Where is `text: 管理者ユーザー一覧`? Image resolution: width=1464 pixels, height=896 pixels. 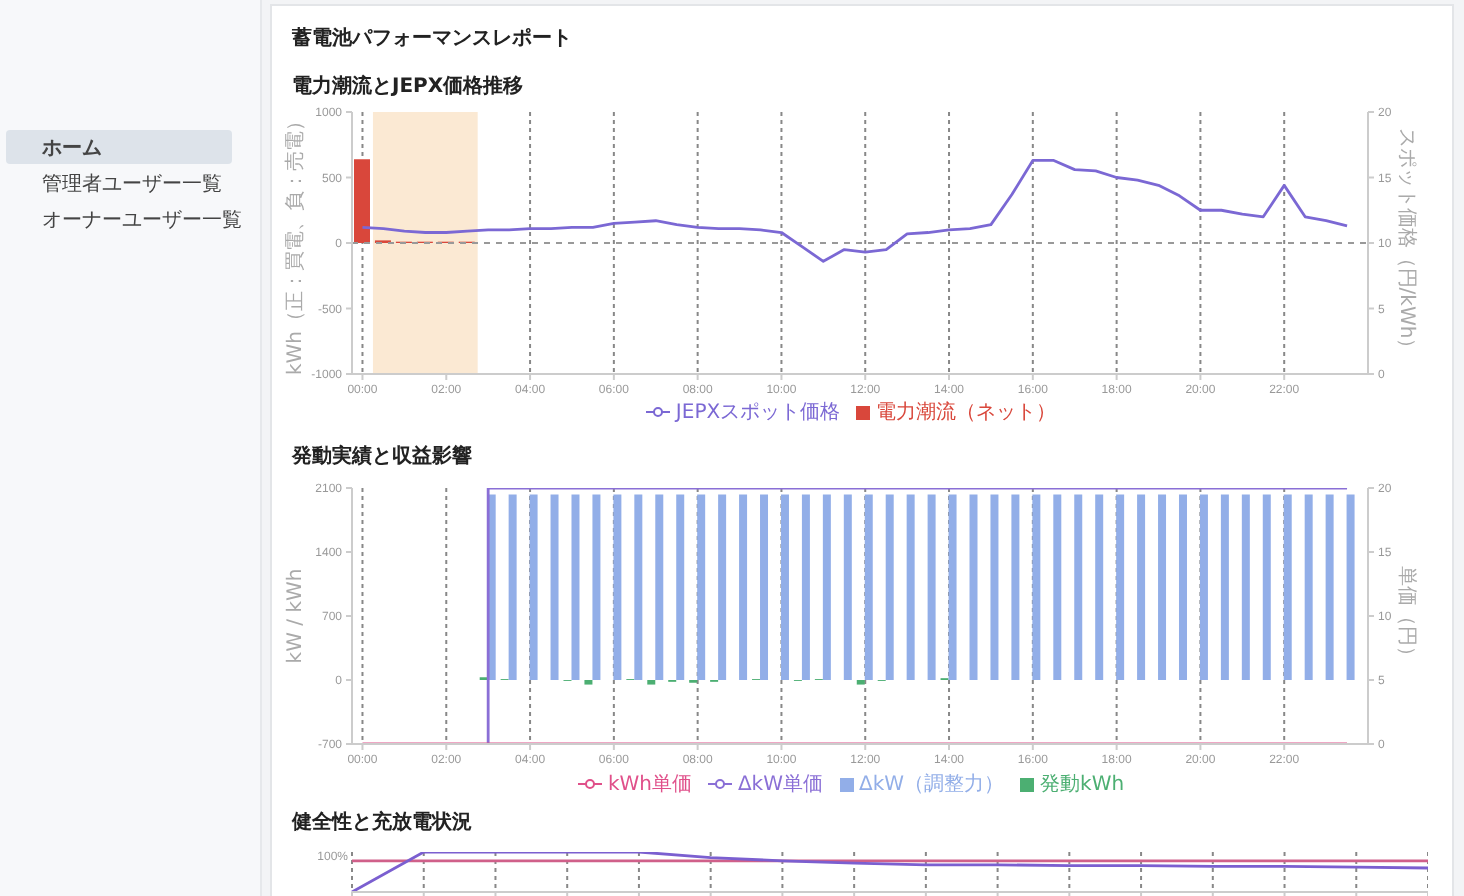 text: 管理者ユーザー一覧 is located at coordinates (132, 184).